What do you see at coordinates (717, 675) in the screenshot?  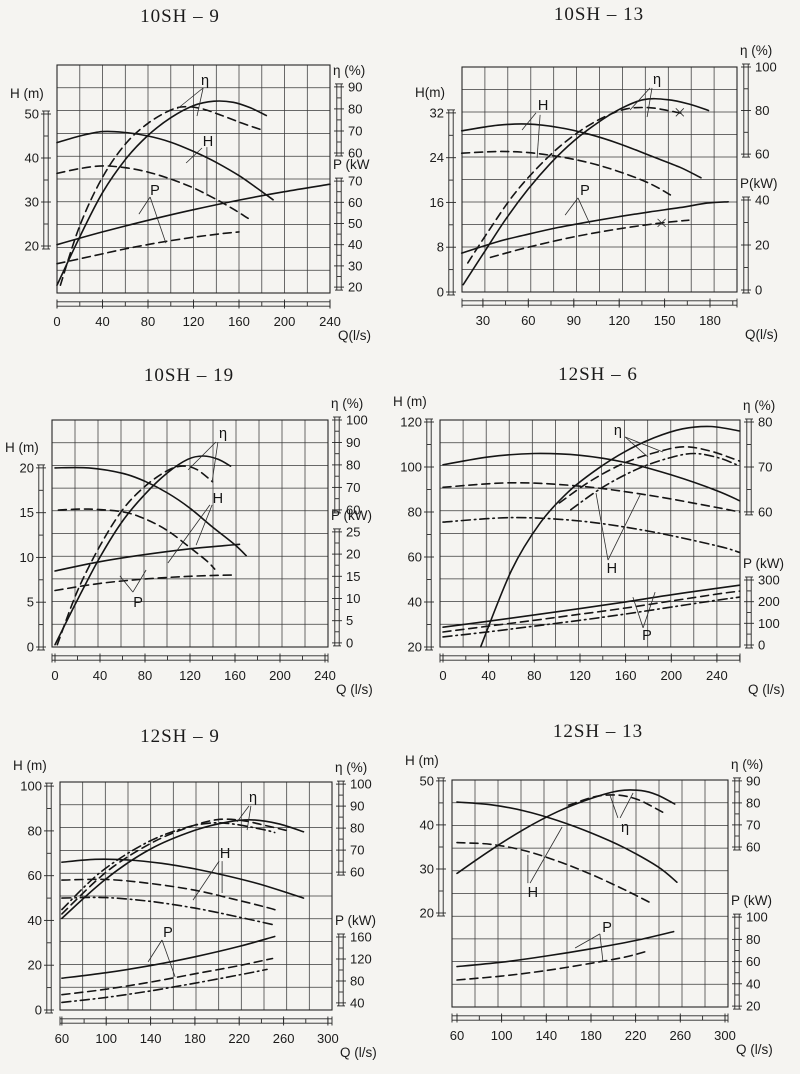 I see `x-tick-label: 240` at bounding box center [717, 675].